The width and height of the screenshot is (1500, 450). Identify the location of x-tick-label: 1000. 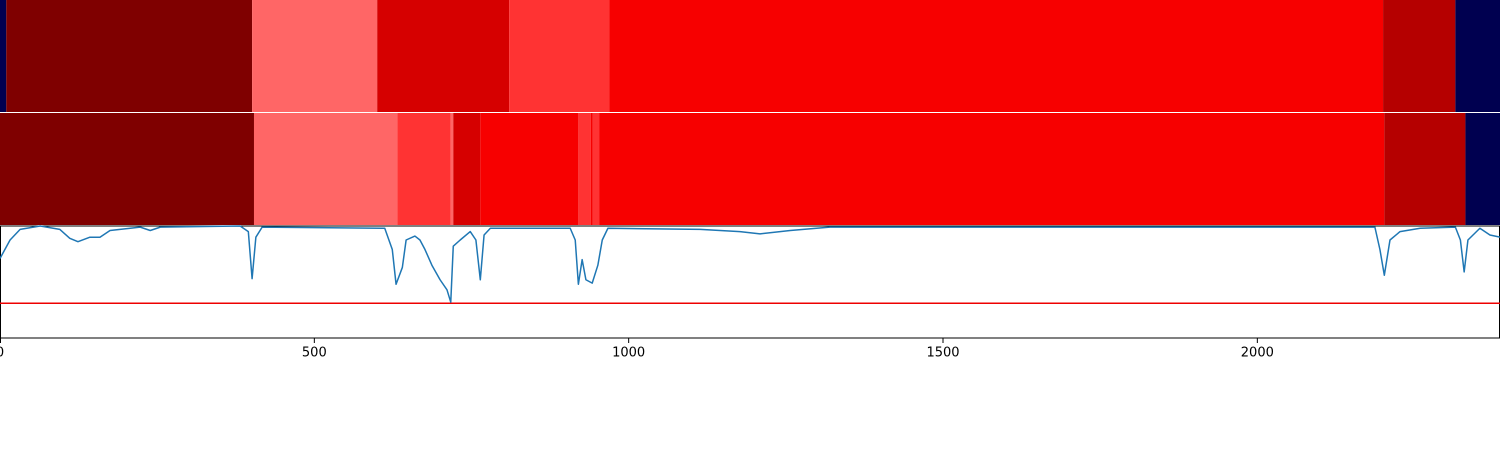
(628, 353).